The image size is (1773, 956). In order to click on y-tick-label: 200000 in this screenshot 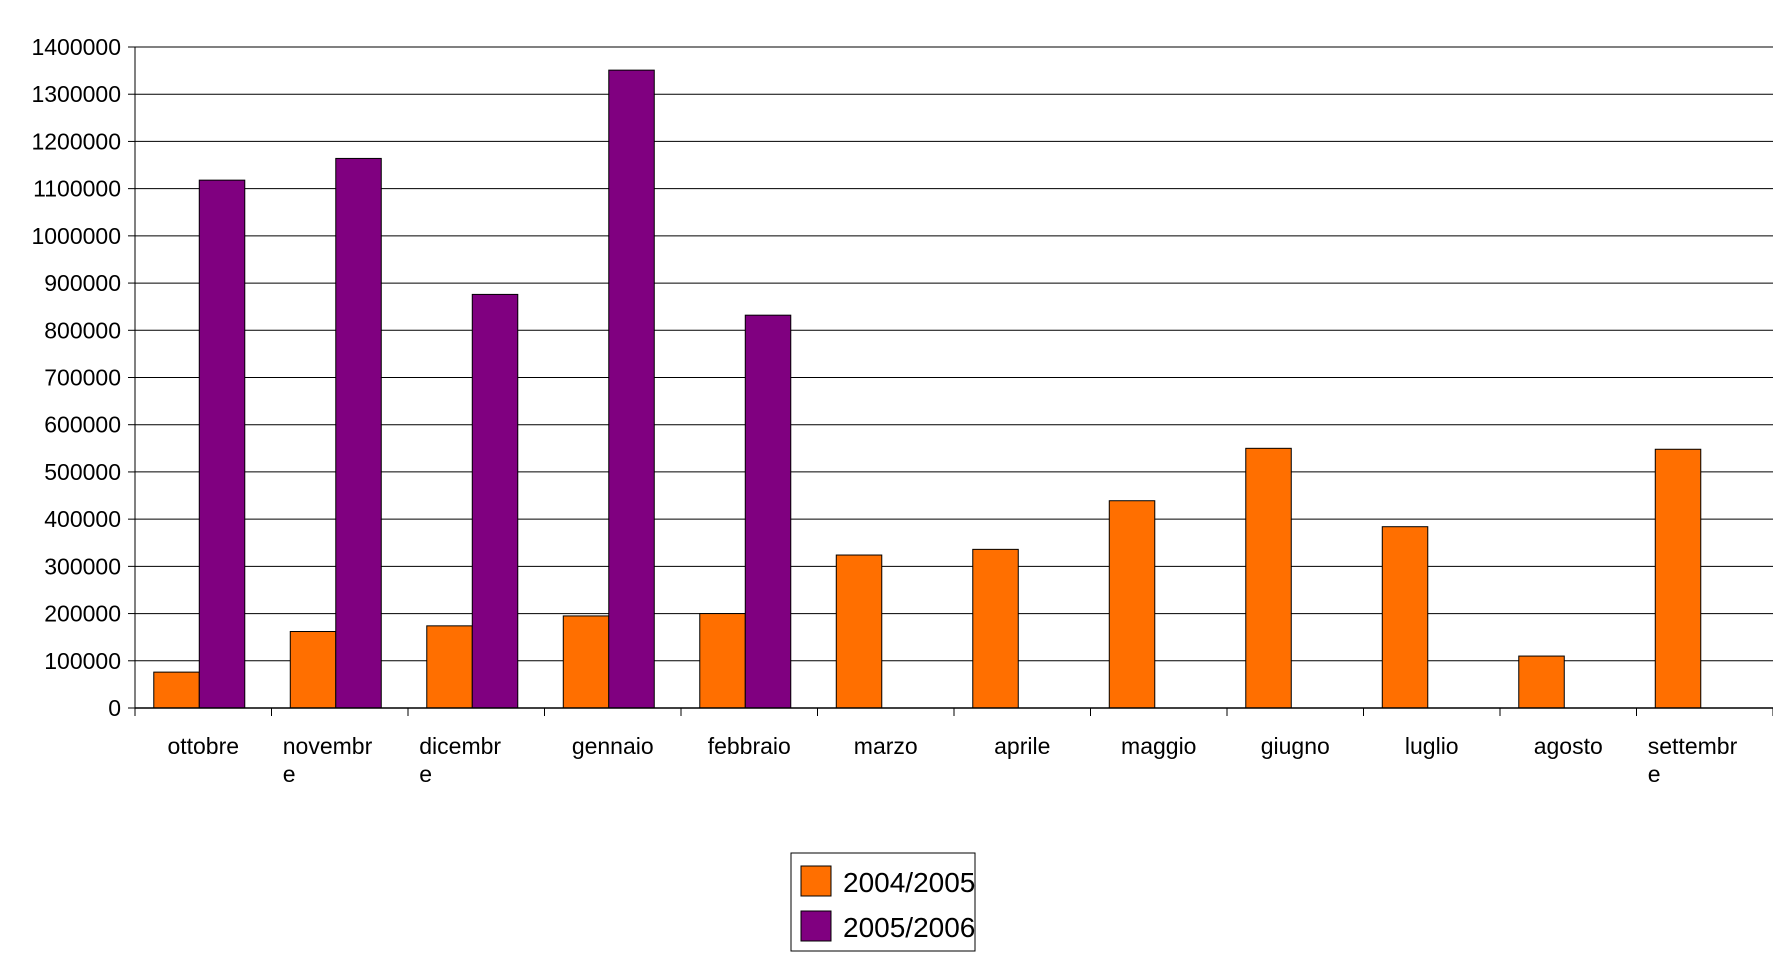, I will do `click(82, 614)`.